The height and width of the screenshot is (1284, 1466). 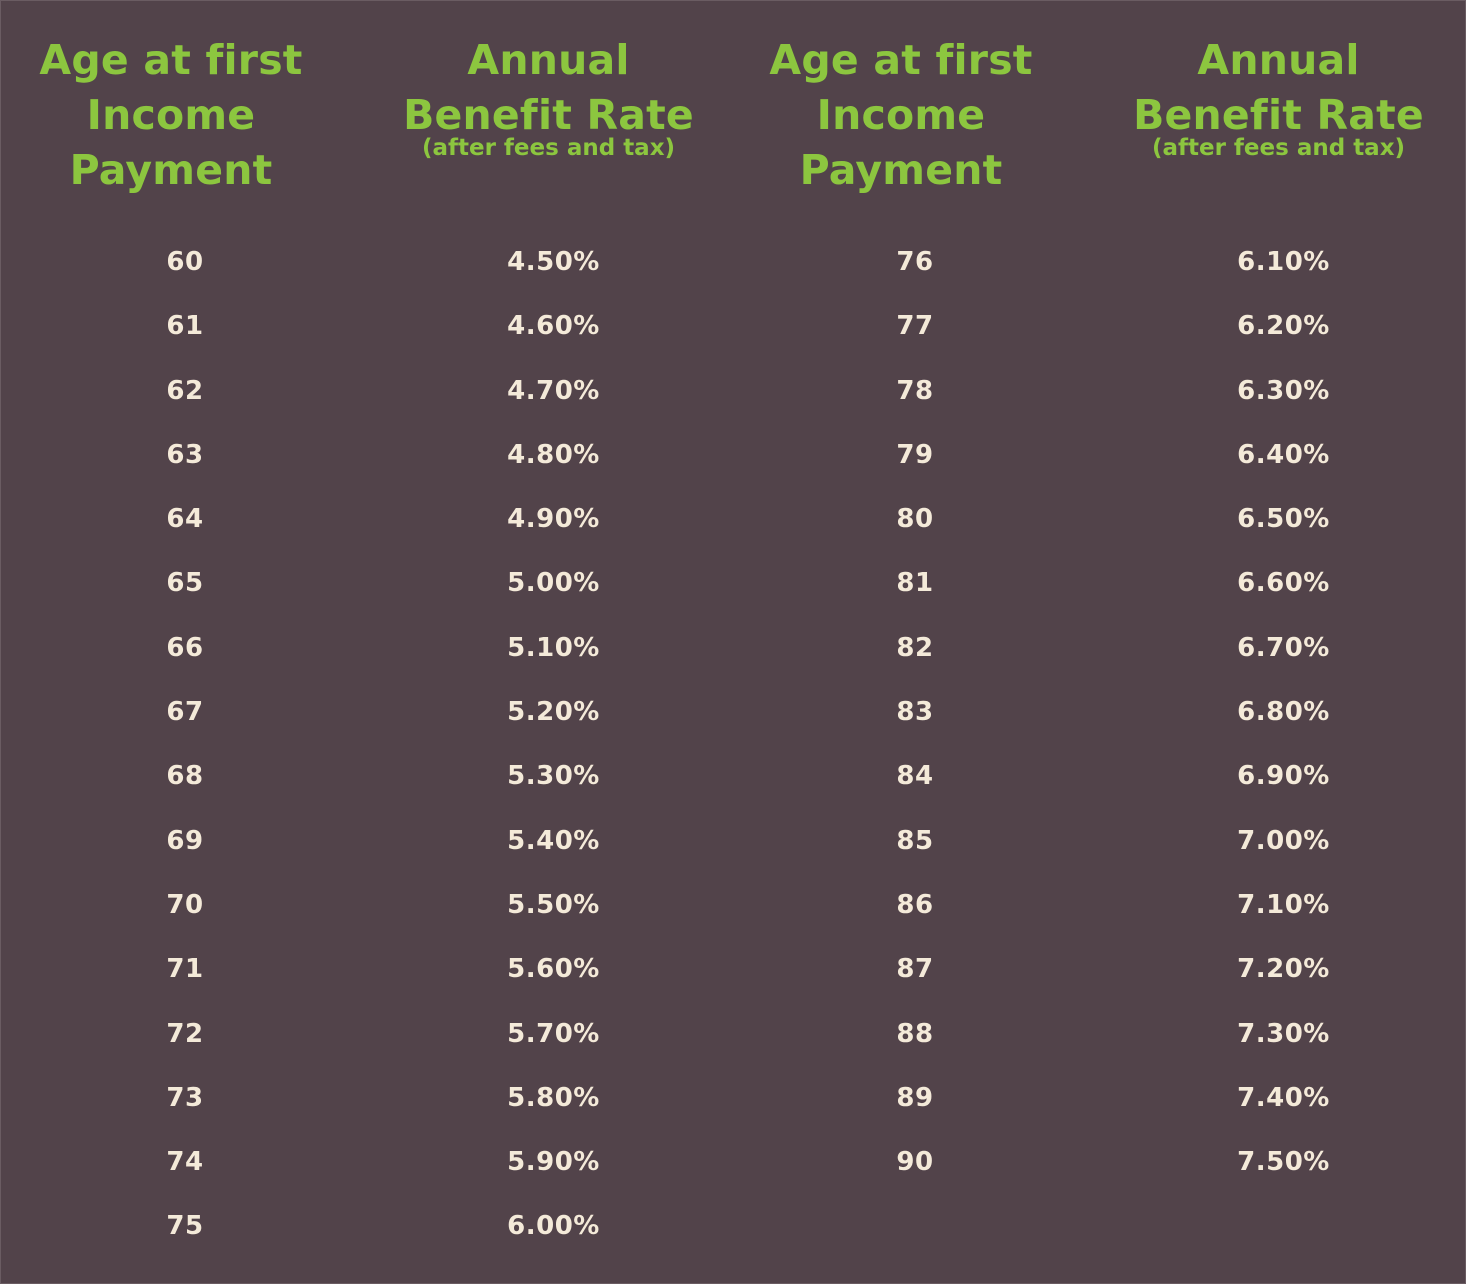 I want to click on rate-cell: 7.10%, so click(x=1283, y=904).